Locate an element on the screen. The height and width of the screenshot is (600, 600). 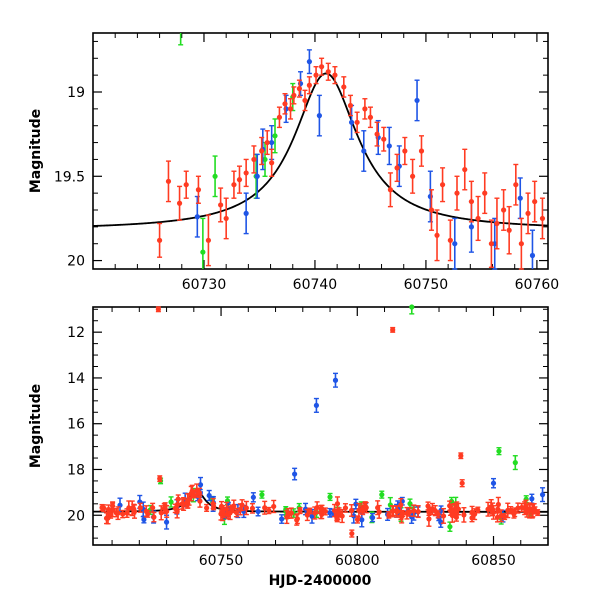
y-tick-label: 12 is located at coordinates (76, 333).